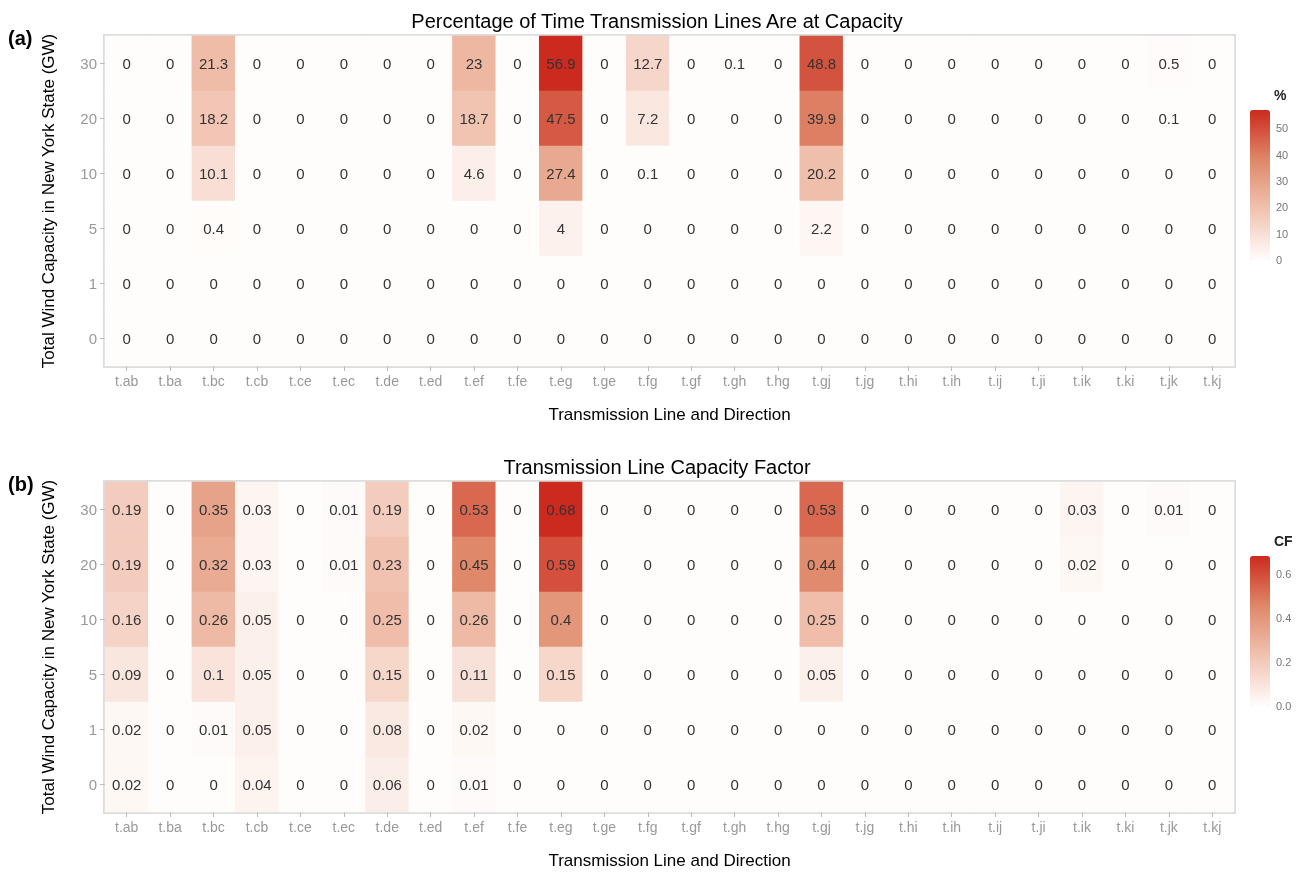  Describe the element at coordinates (387, 729) in the screenshot. I see `data-label: 0.08` at that location.